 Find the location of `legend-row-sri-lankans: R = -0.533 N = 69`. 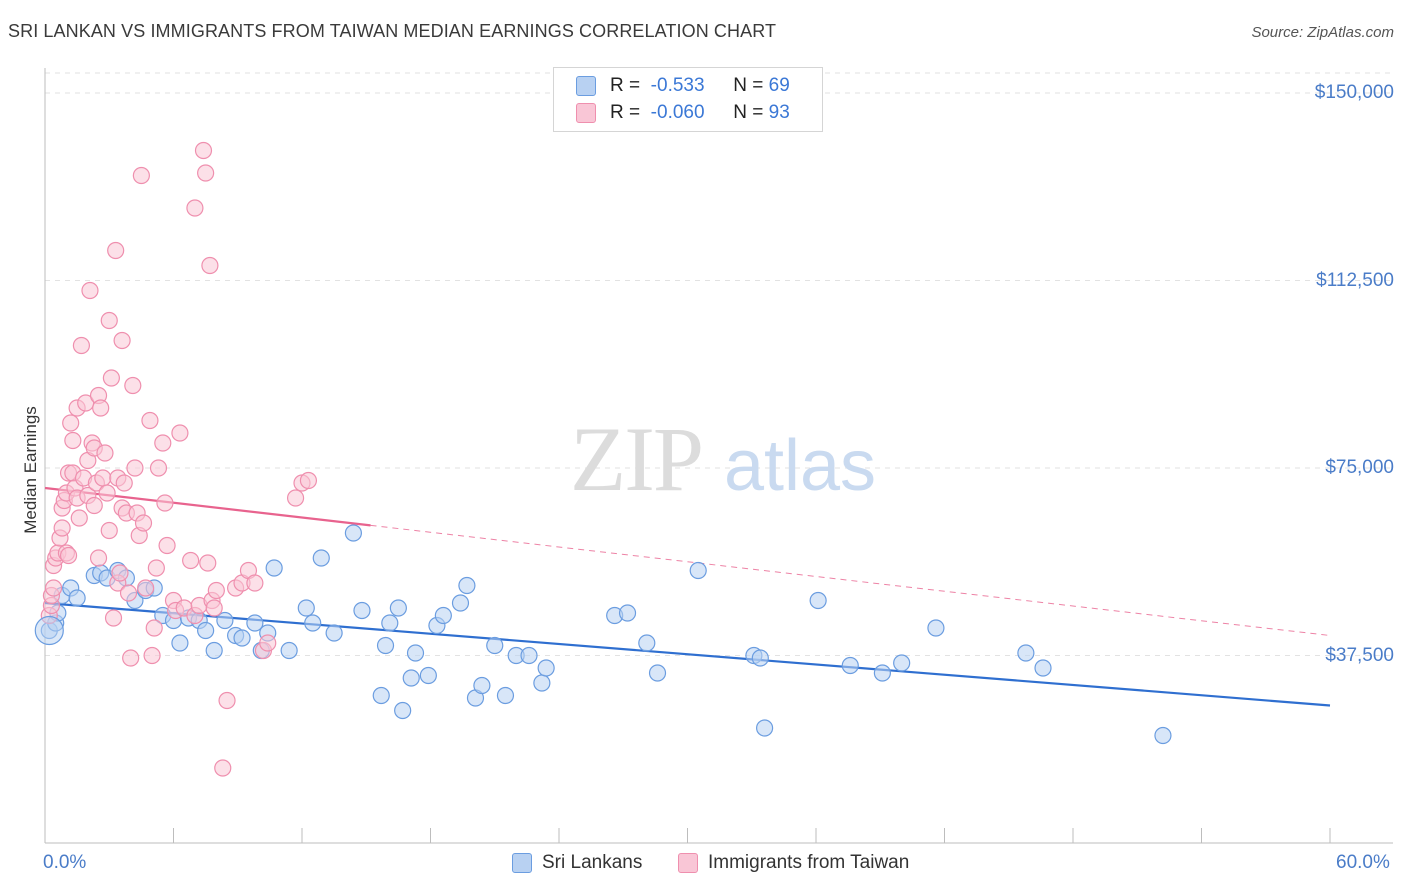

legend-row-sri-lankans: R = -0.533 N = 69 is located at coordinates (683, 86).